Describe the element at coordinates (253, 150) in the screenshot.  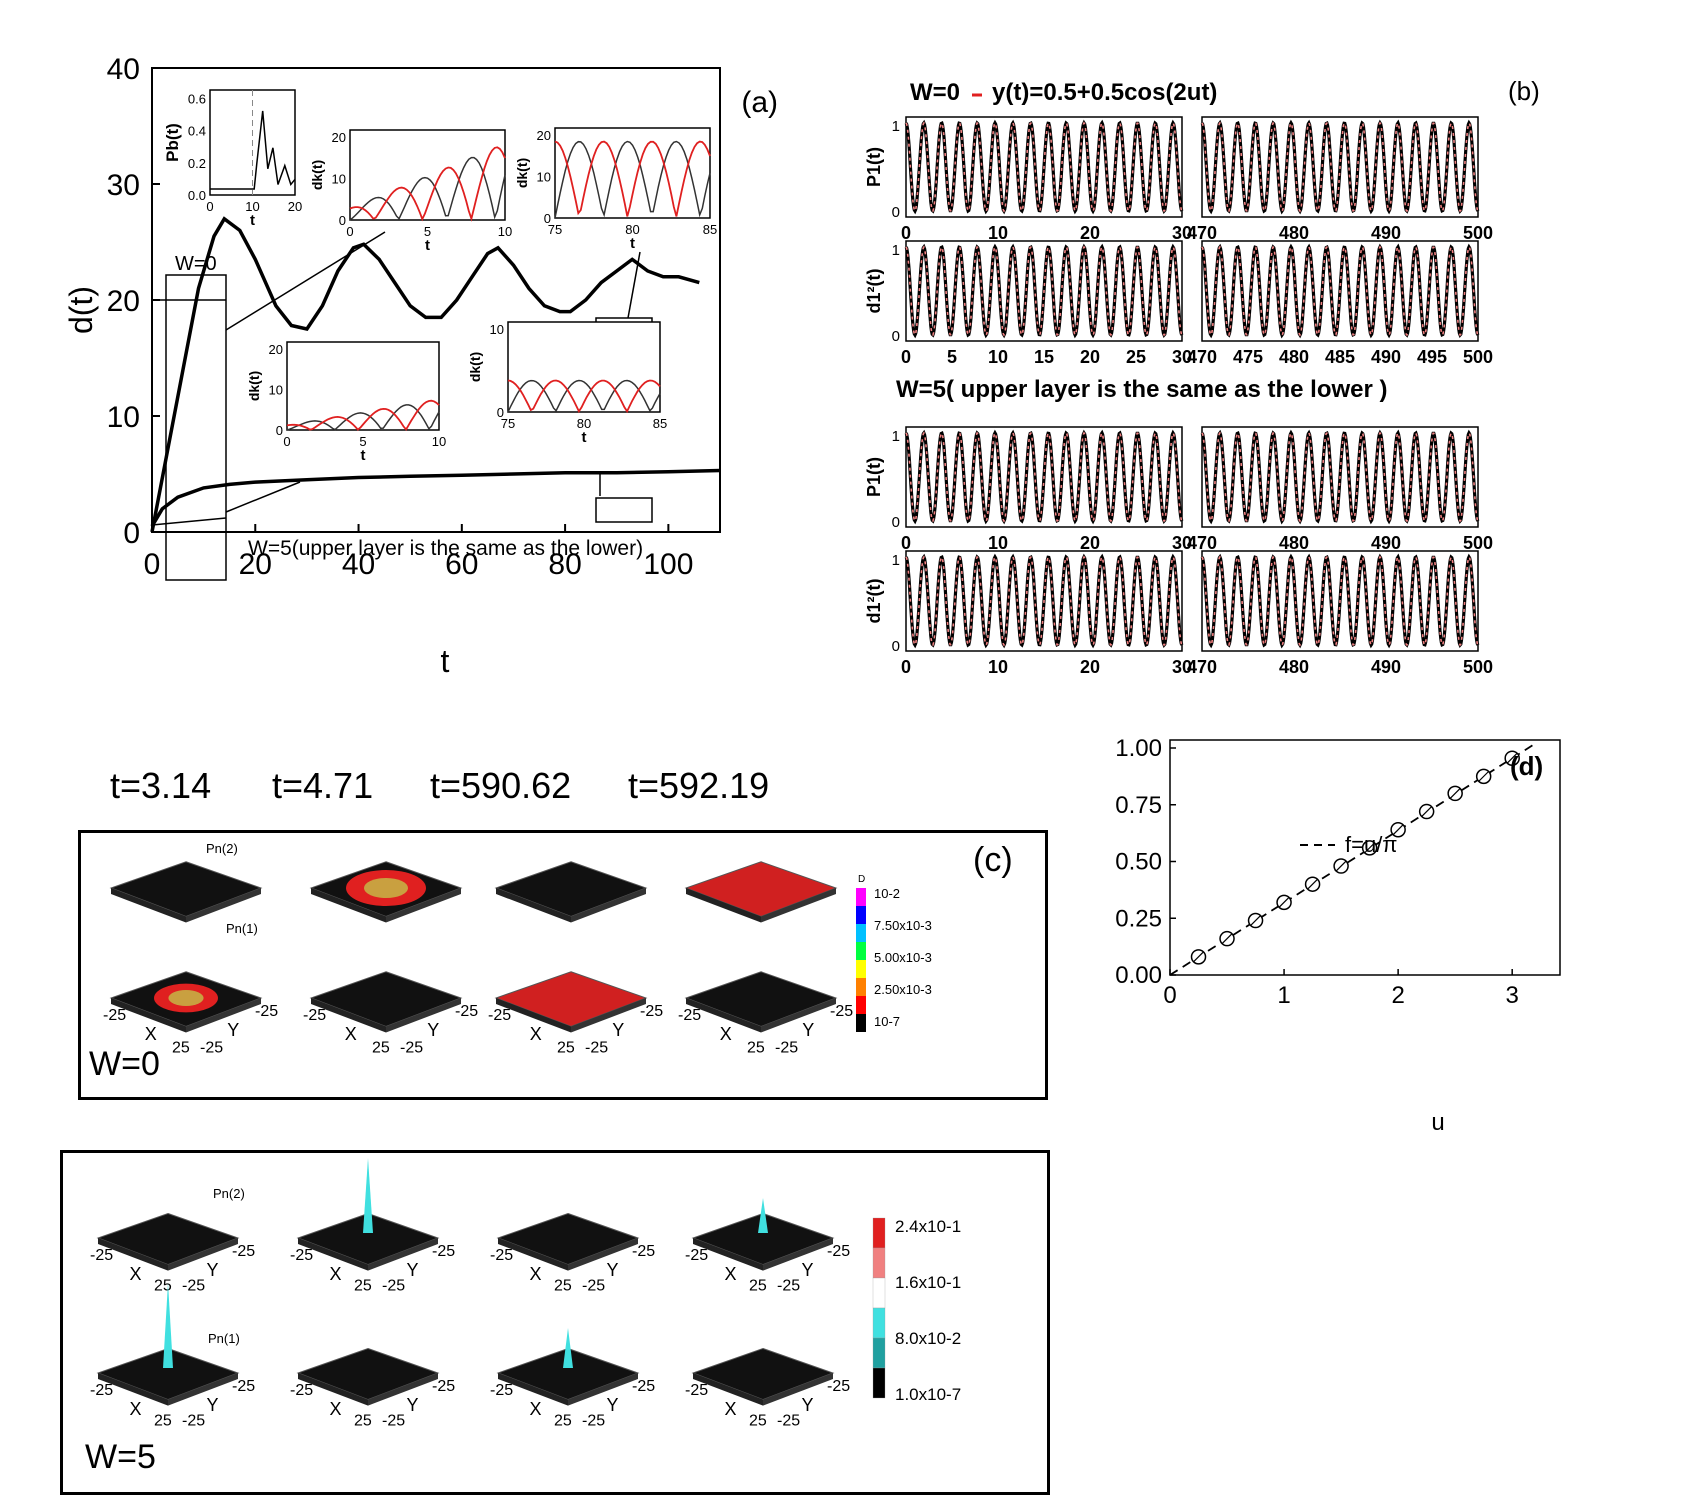
I see `a-inset-curve` at that location.